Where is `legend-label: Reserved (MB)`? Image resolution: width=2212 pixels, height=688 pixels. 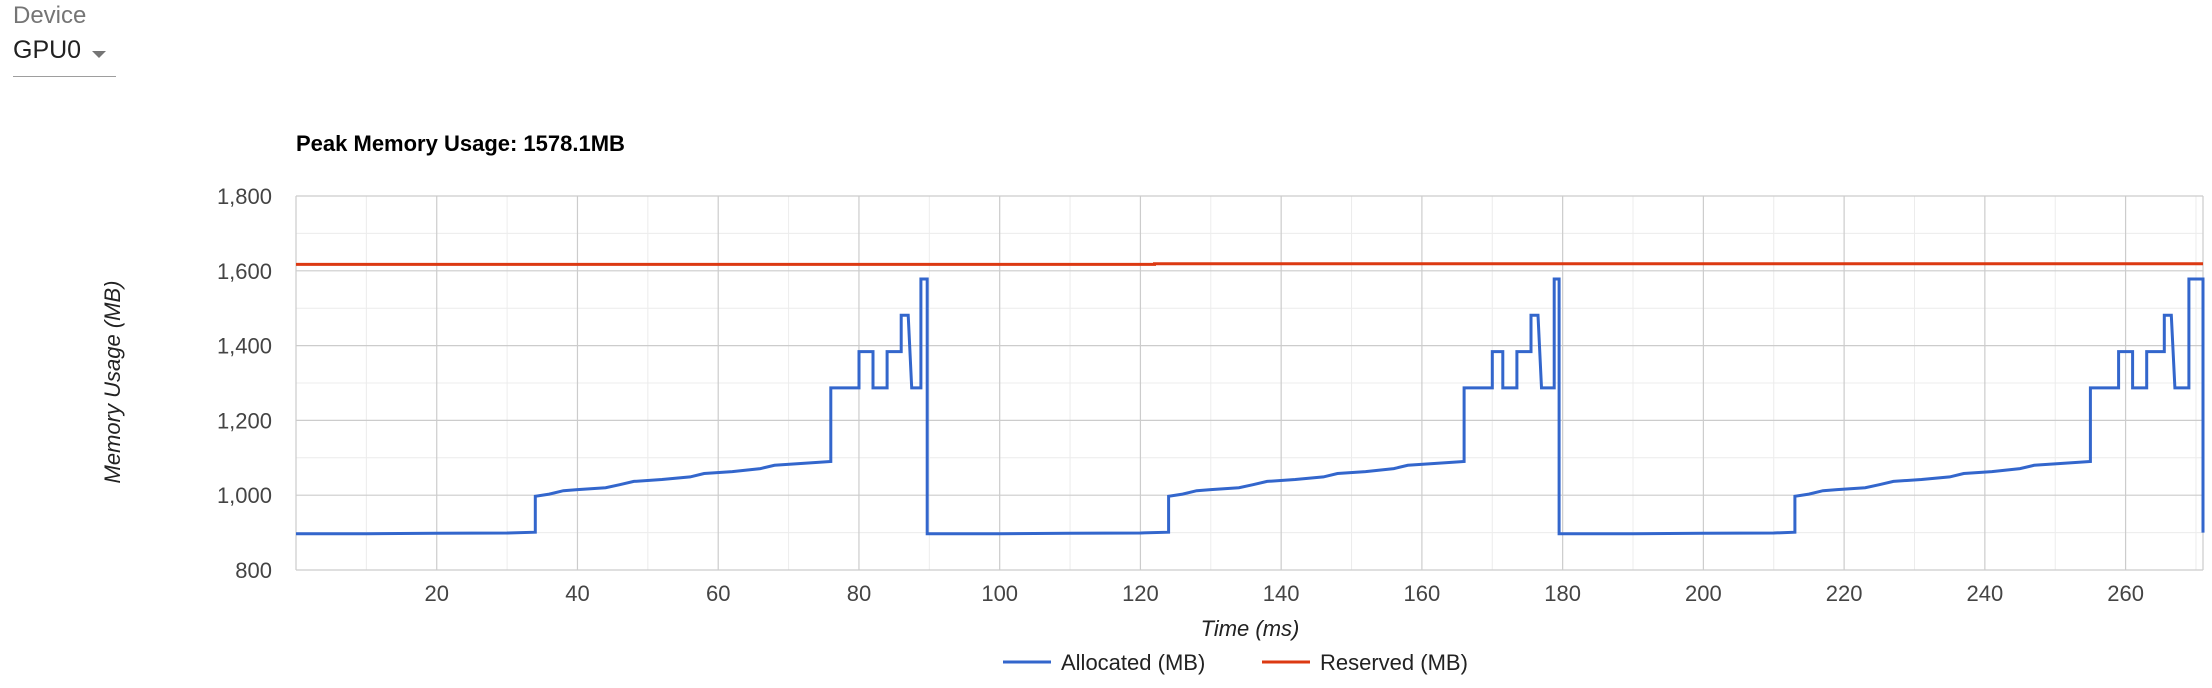 legend-label: Reserved (MB) is located at coordinates (1394, 662).